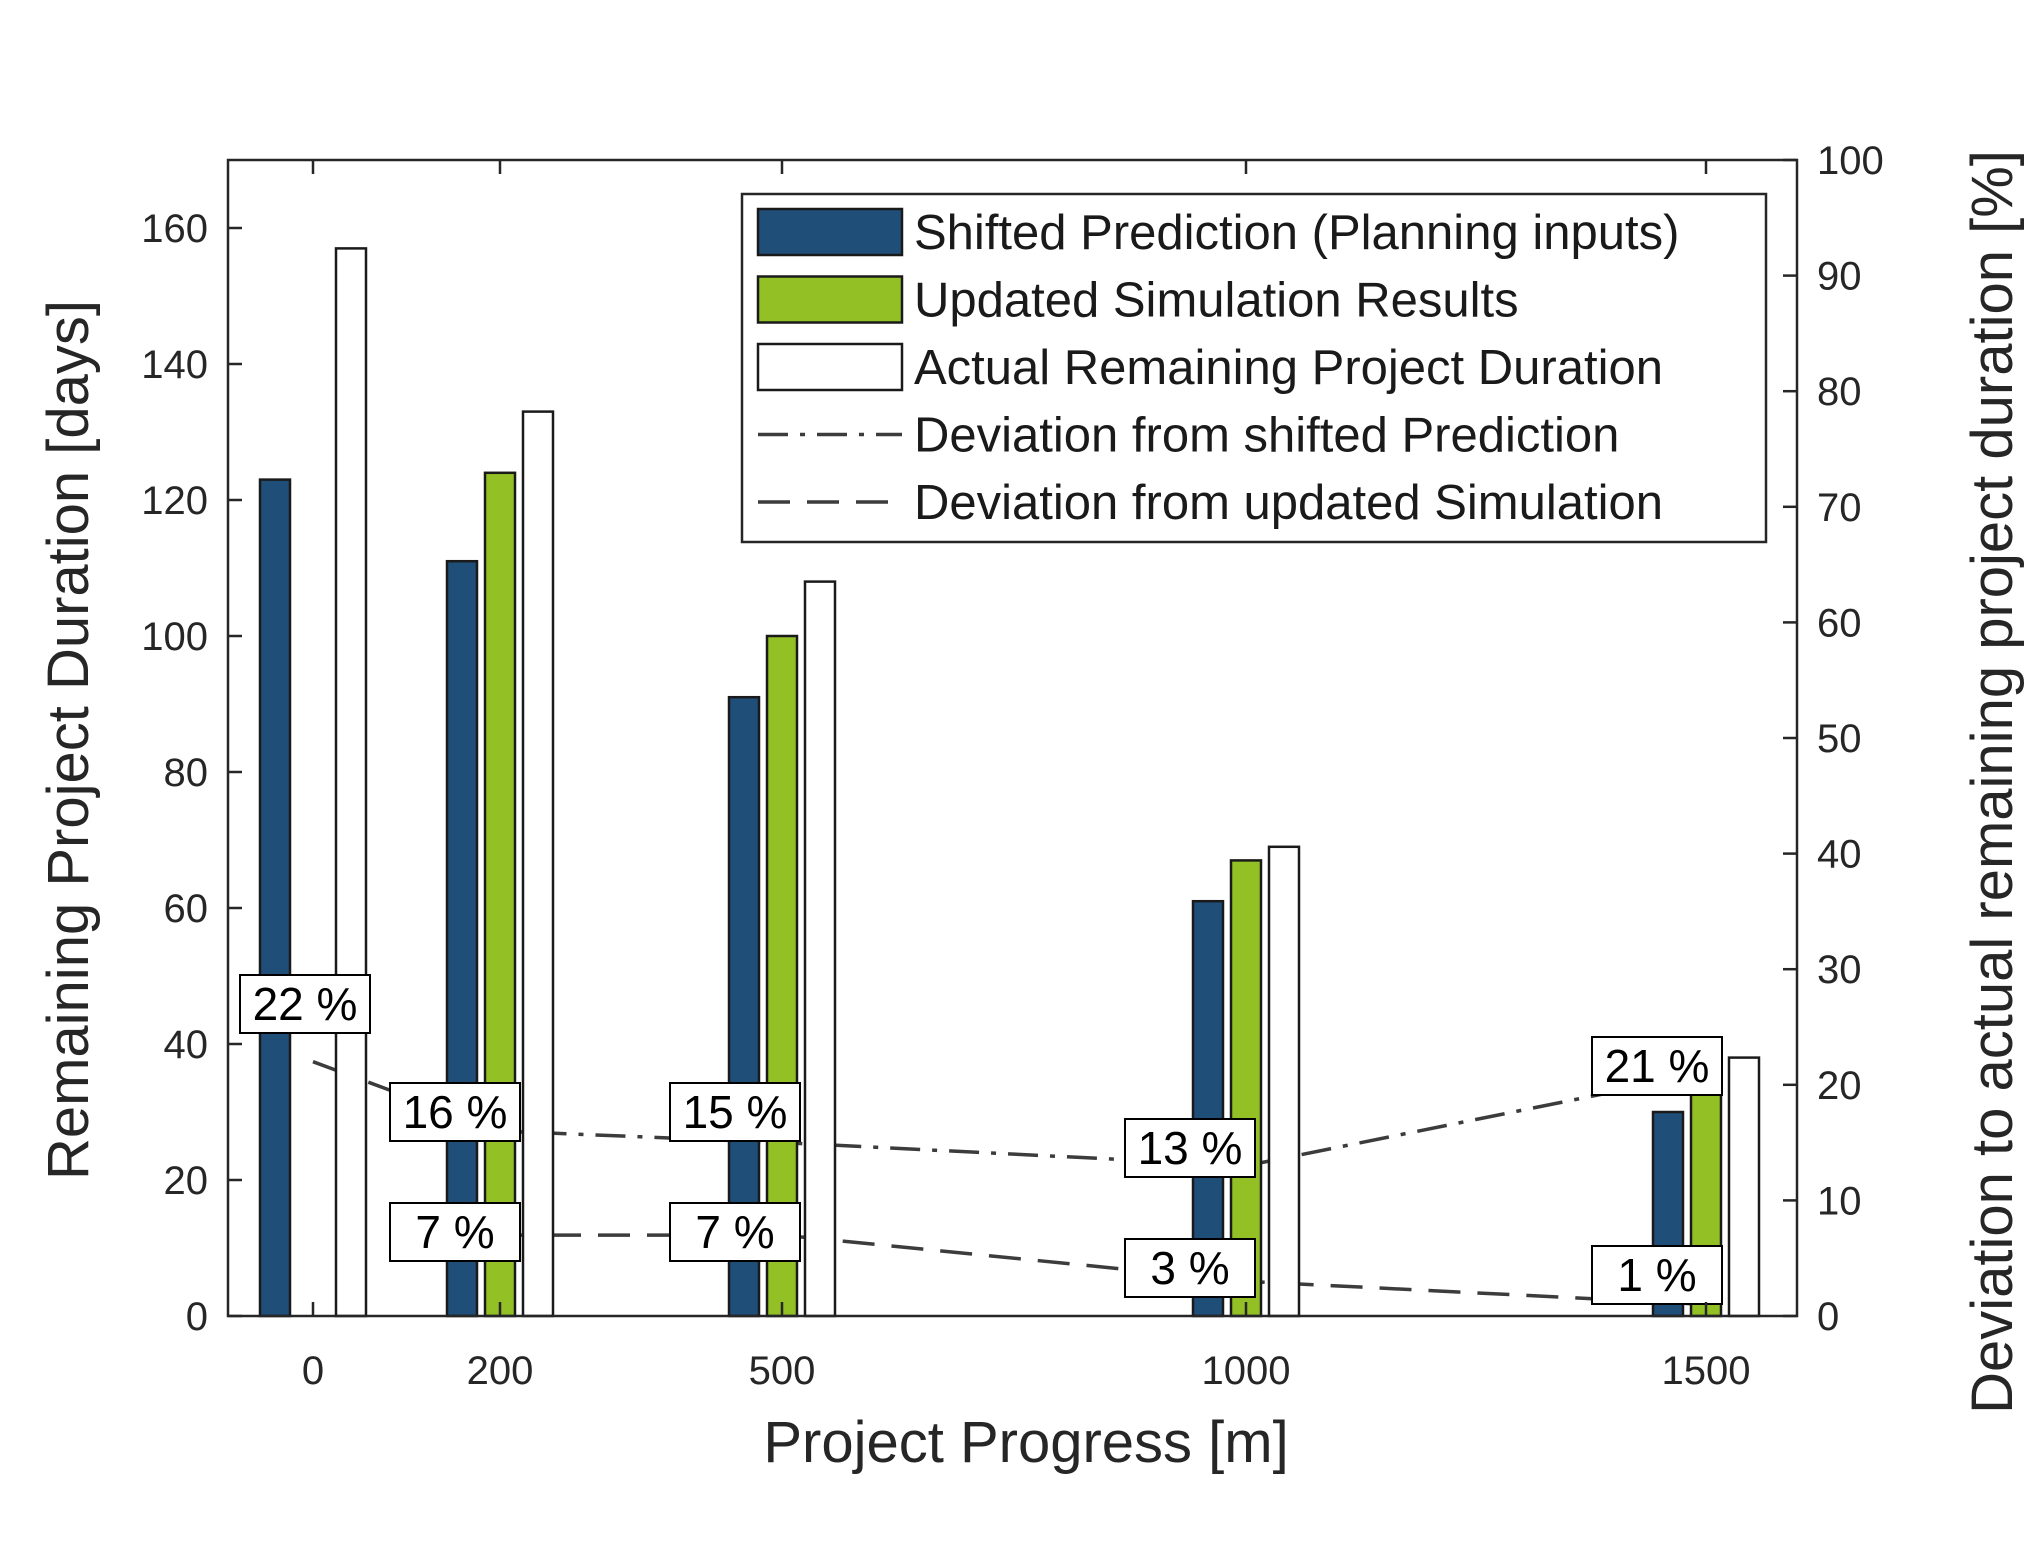 The width and height of the screenshot is (2033, 1553). Describe the element at coordinates (174, 637) in the screenshot. I see `y-tick-label-100: 100` at that location.